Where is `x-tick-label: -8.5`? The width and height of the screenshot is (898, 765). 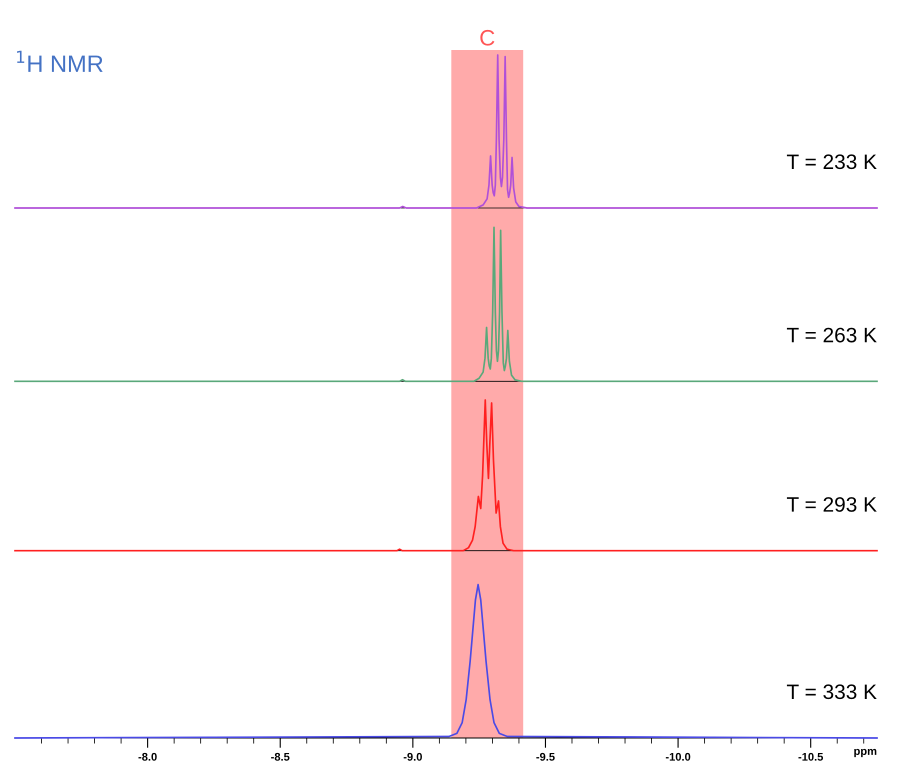
x-tick-label: -8.5 is located at coordinates (280, 756).